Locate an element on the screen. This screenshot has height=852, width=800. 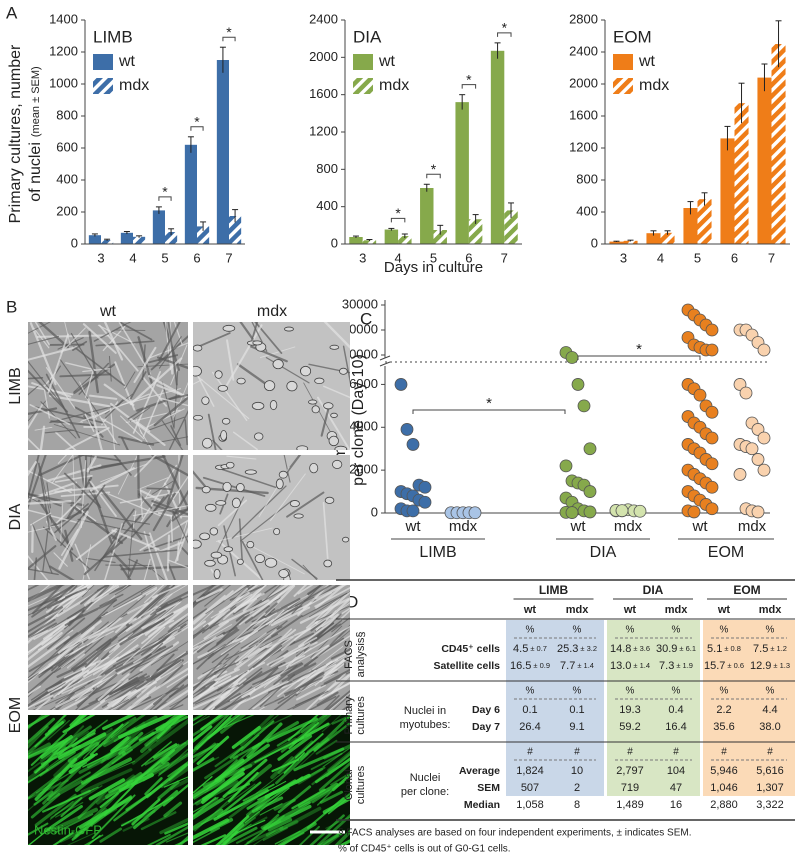
x-tick-label: 5 is located at coordinates (164, 257).